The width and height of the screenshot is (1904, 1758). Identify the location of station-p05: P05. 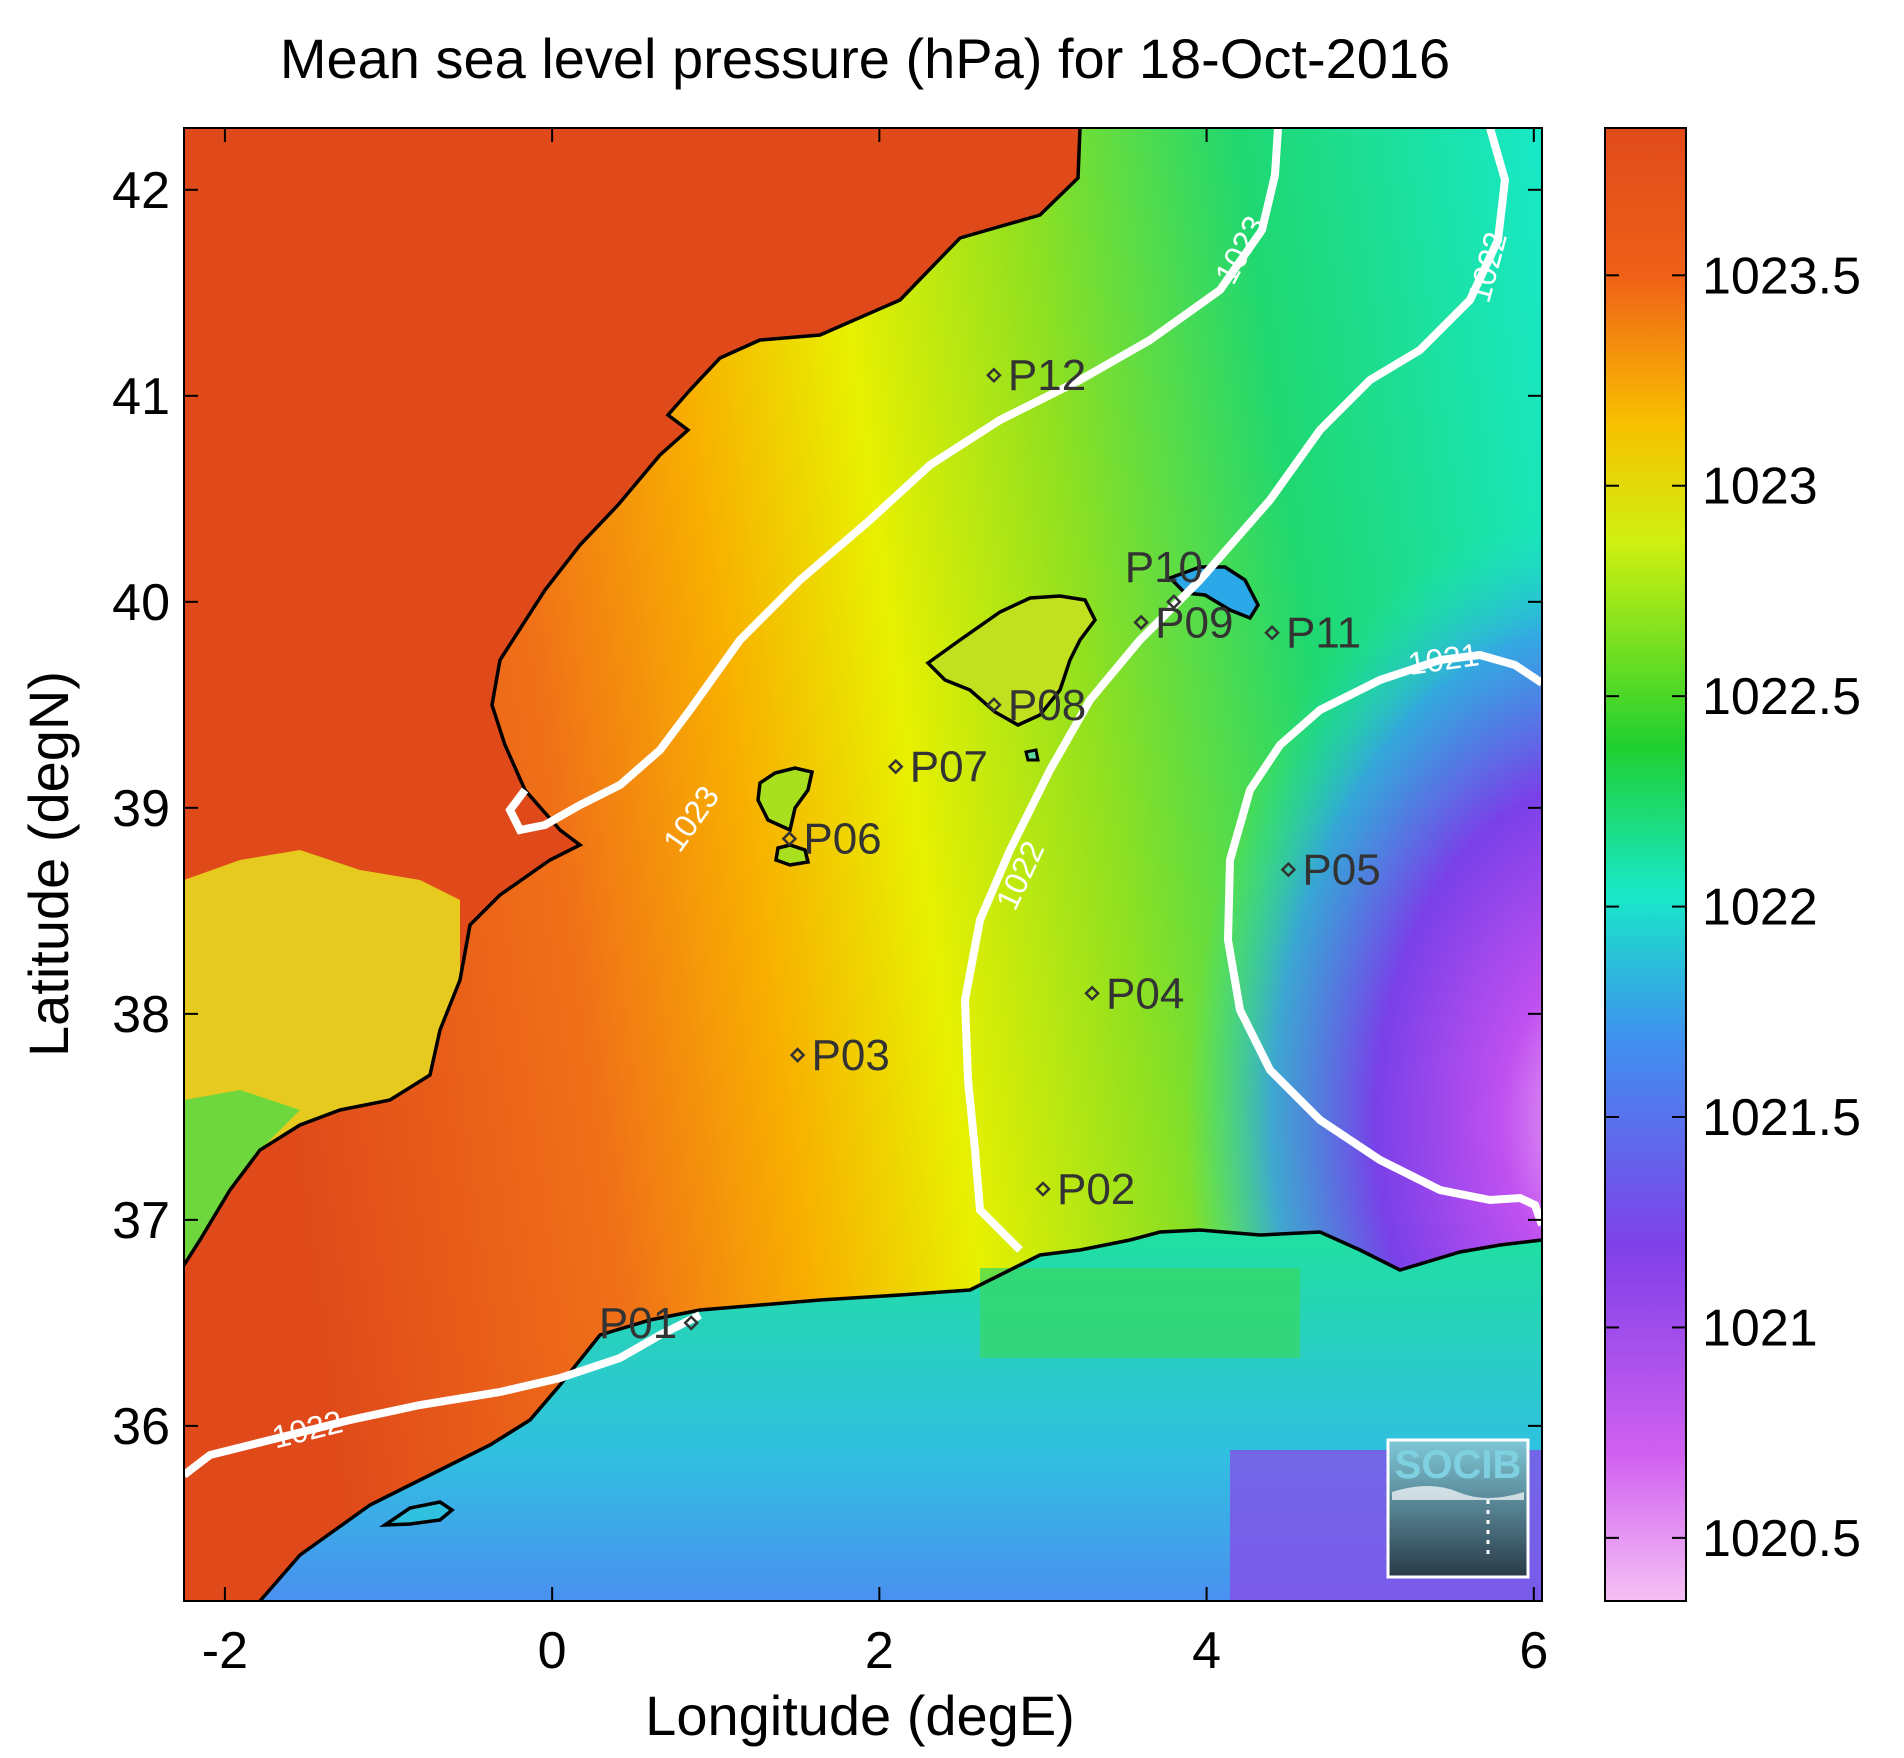
(1330, 870).